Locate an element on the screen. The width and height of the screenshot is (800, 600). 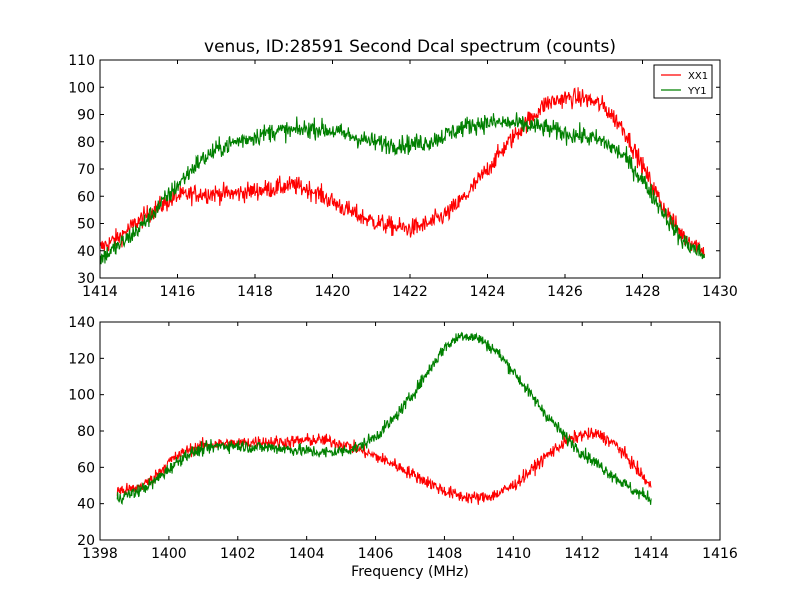
y-tick-label: 70 is located at coordinates (86, 170).